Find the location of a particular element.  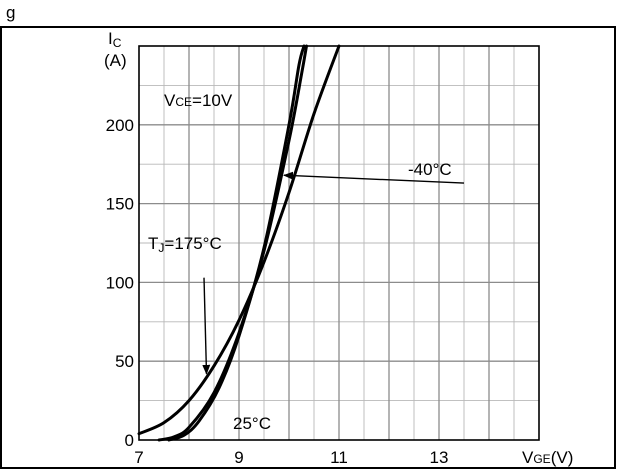

y-tick-label: 50 is located at coordinates (124, 361).